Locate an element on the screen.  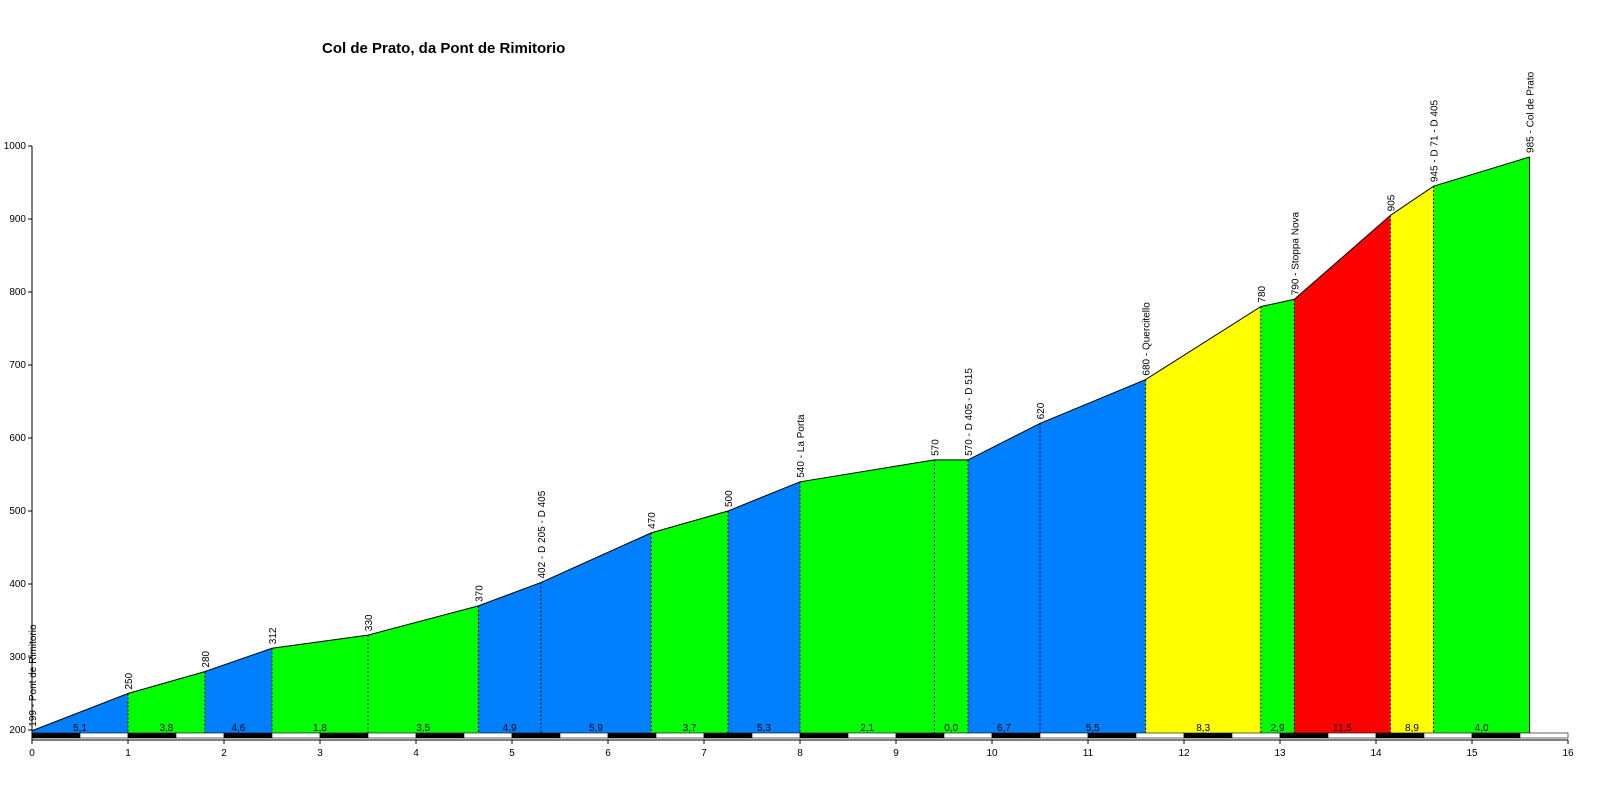
point-label: 945 - D 71 - D 405 is located at coordinates (1435, 140).